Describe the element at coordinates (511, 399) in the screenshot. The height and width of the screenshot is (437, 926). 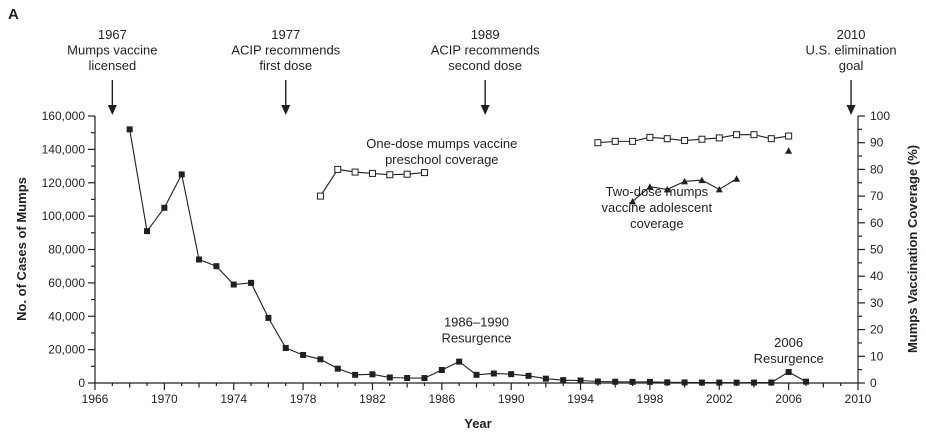
I see `x-tick-label: 1990` at that location.